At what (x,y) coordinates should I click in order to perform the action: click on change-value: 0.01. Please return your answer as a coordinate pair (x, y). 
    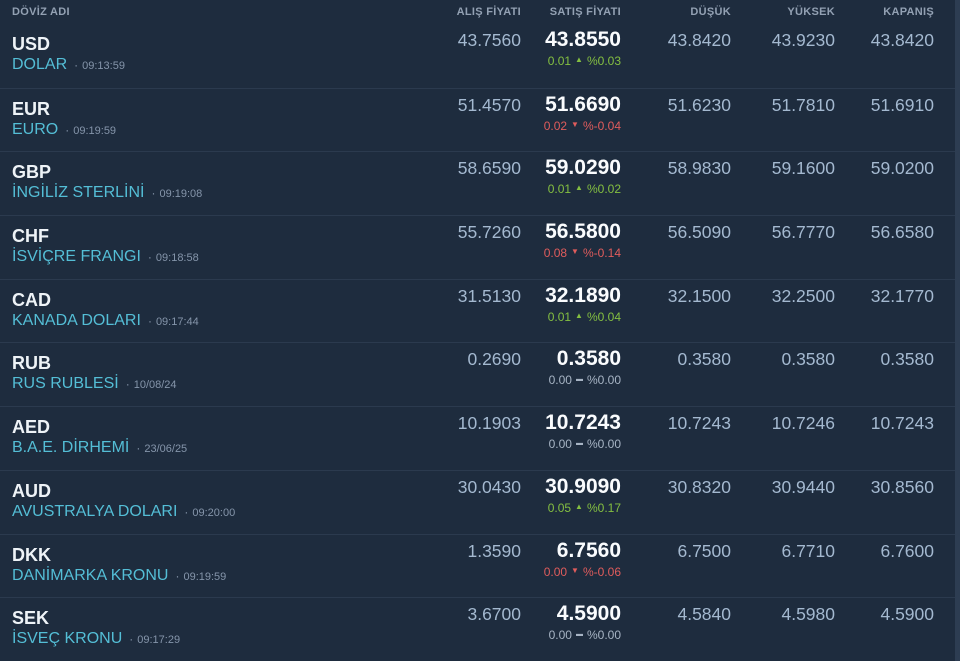
    Looking at the image, I should click on (559, 189).